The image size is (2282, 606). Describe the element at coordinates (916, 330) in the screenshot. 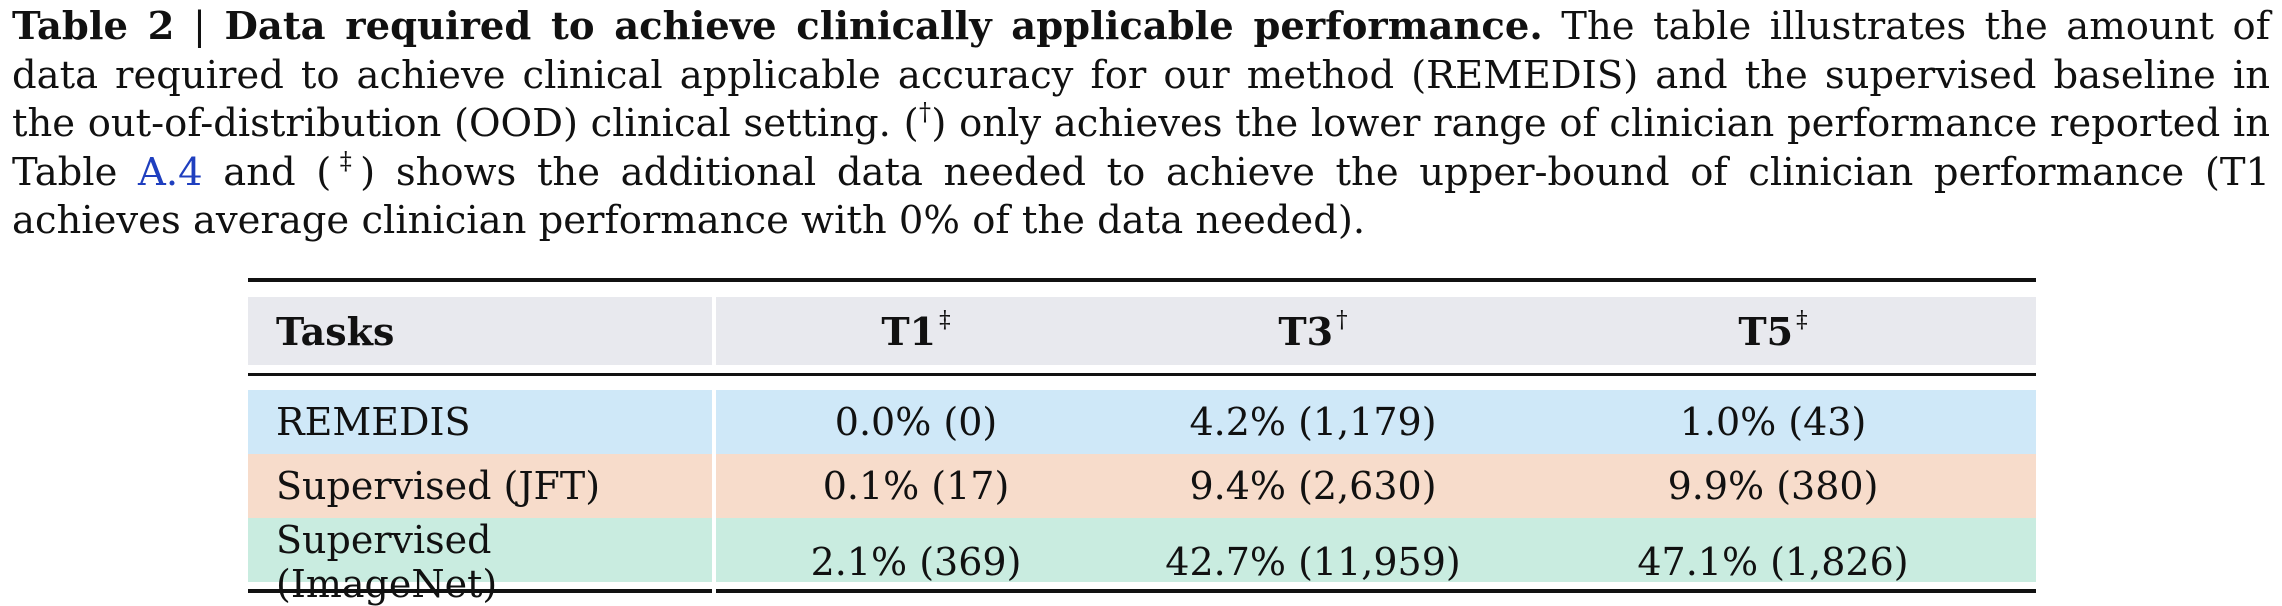

I see `header-t1: T1 ‡` at that location.